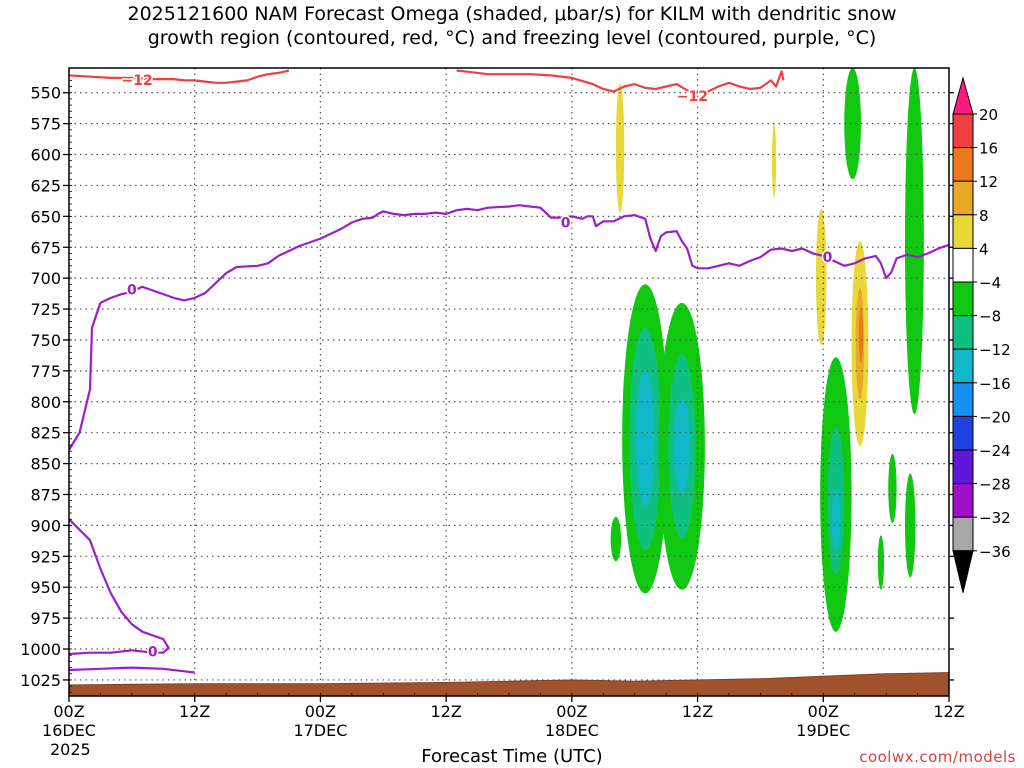 Image resolution: width=1024 pixels, height=768 pixels. What do you see at coordinates (981, 334) in the screenshot?
I see `colorbar: 20 16 12 8 4 −4 −8 −12 −16 −20 −24 −28 −32 −36` at bounding box center [981, 334].